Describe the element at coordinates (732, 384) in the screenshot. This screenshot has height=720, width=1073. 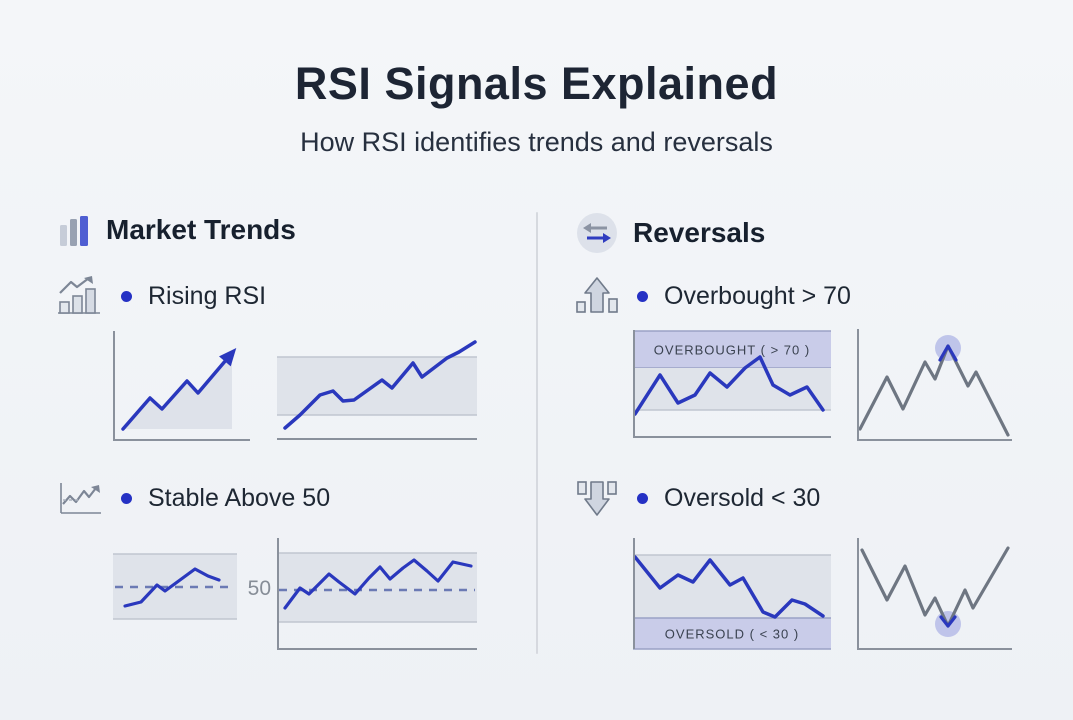
I see `chart-overbought-zone: OVERBOUGHT ( > 70 )` at that location.